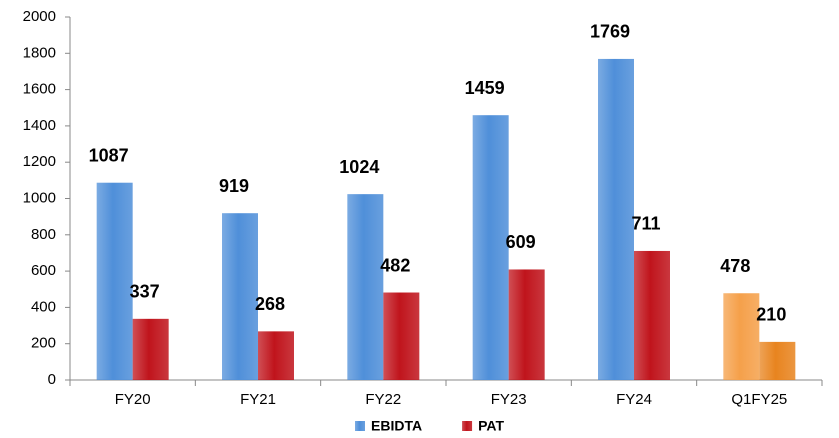  I want to click on value-label: 1769, so click(610, 32).